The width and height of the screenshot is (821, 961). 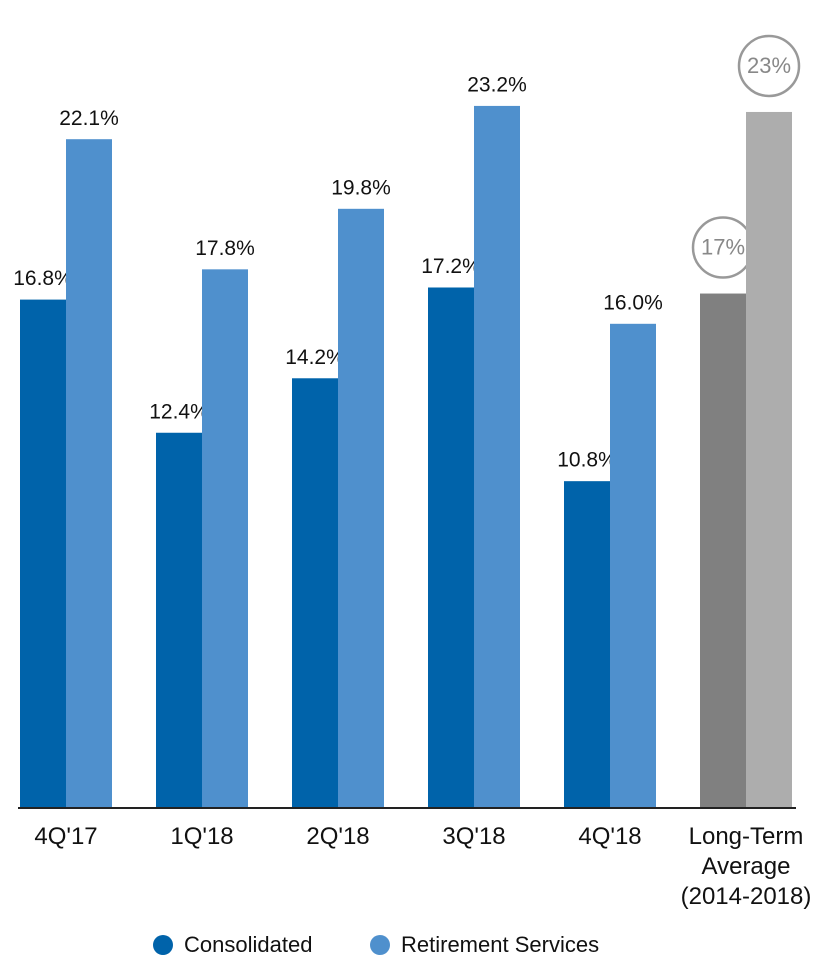 What do you see at coordinates (179, 411) in the screenshot?
I see `value-label: 12.4%` at bounding box center [179, 411].